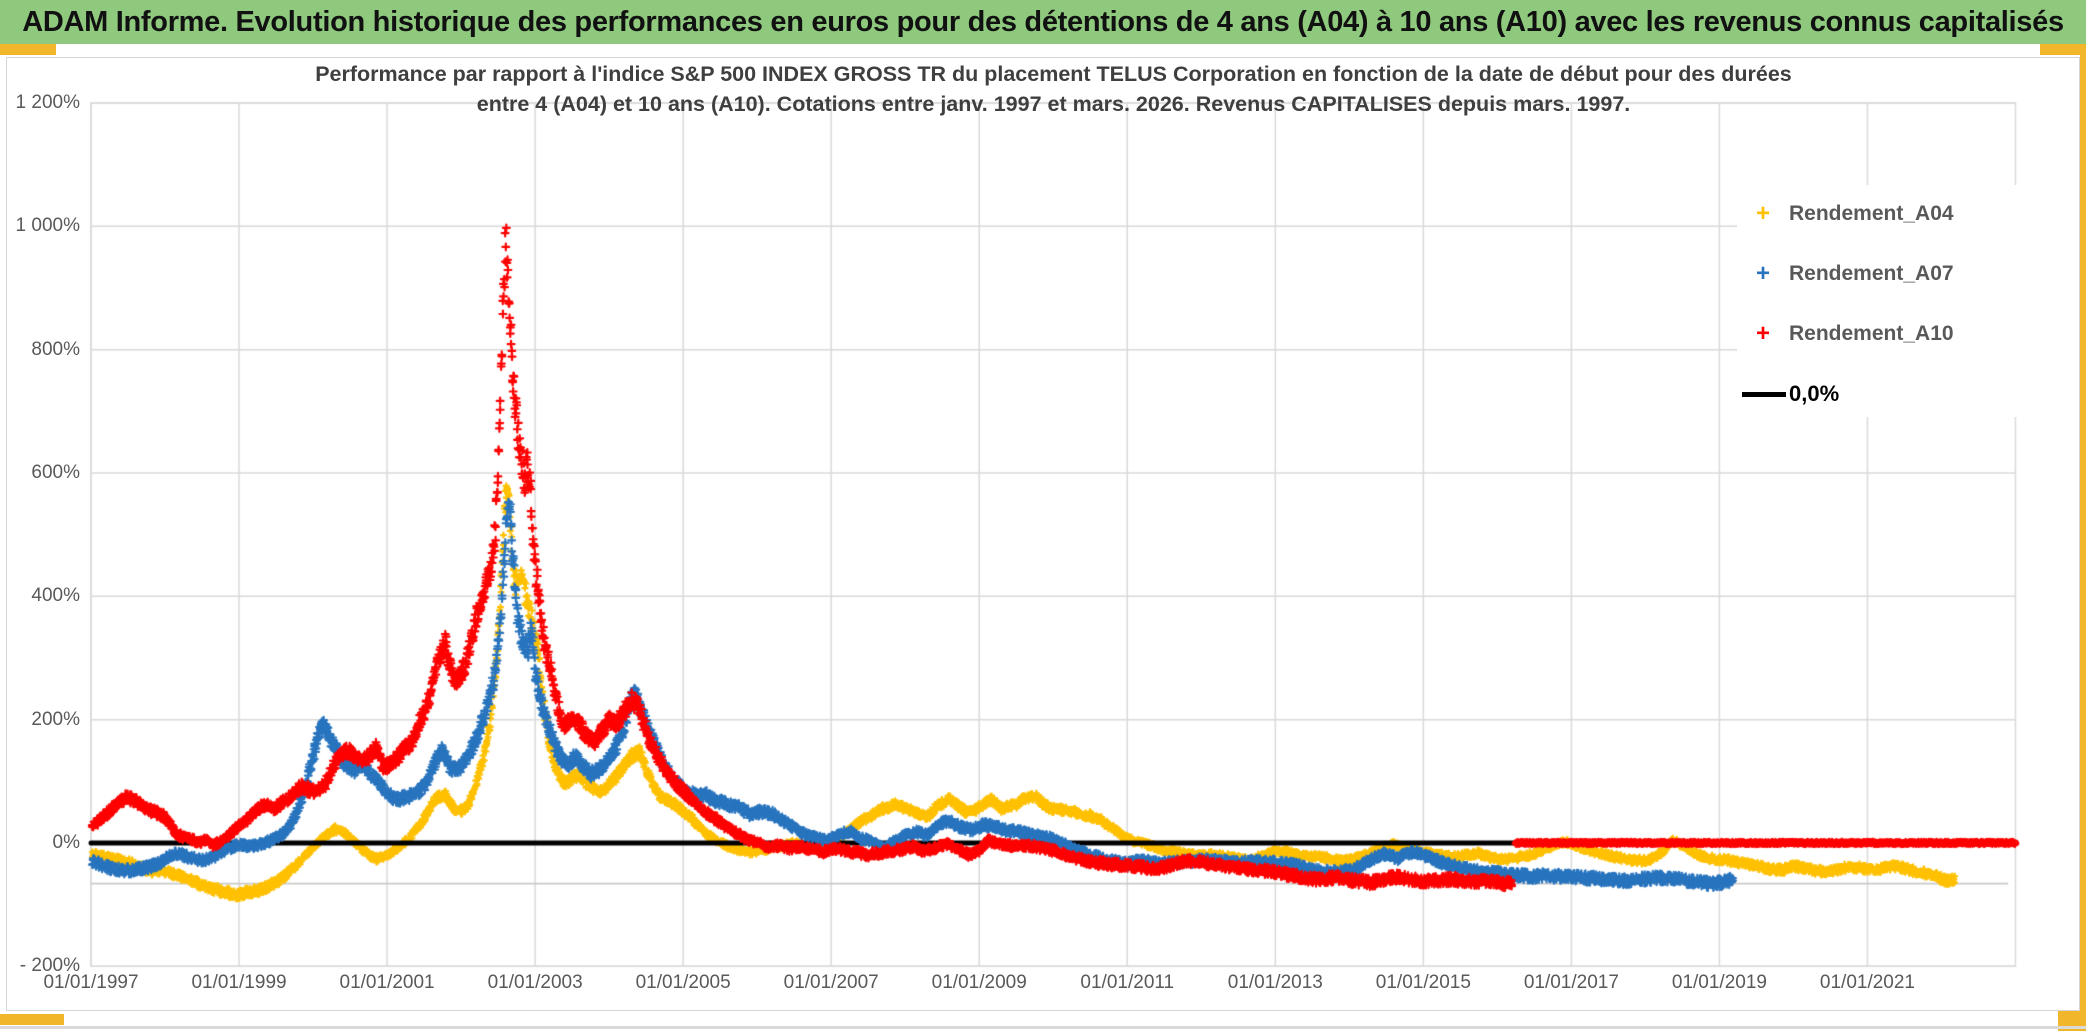 The image size is (2086, 1031). I want to click on x-tick-label: 01/01/2017, so click(1571, 982).